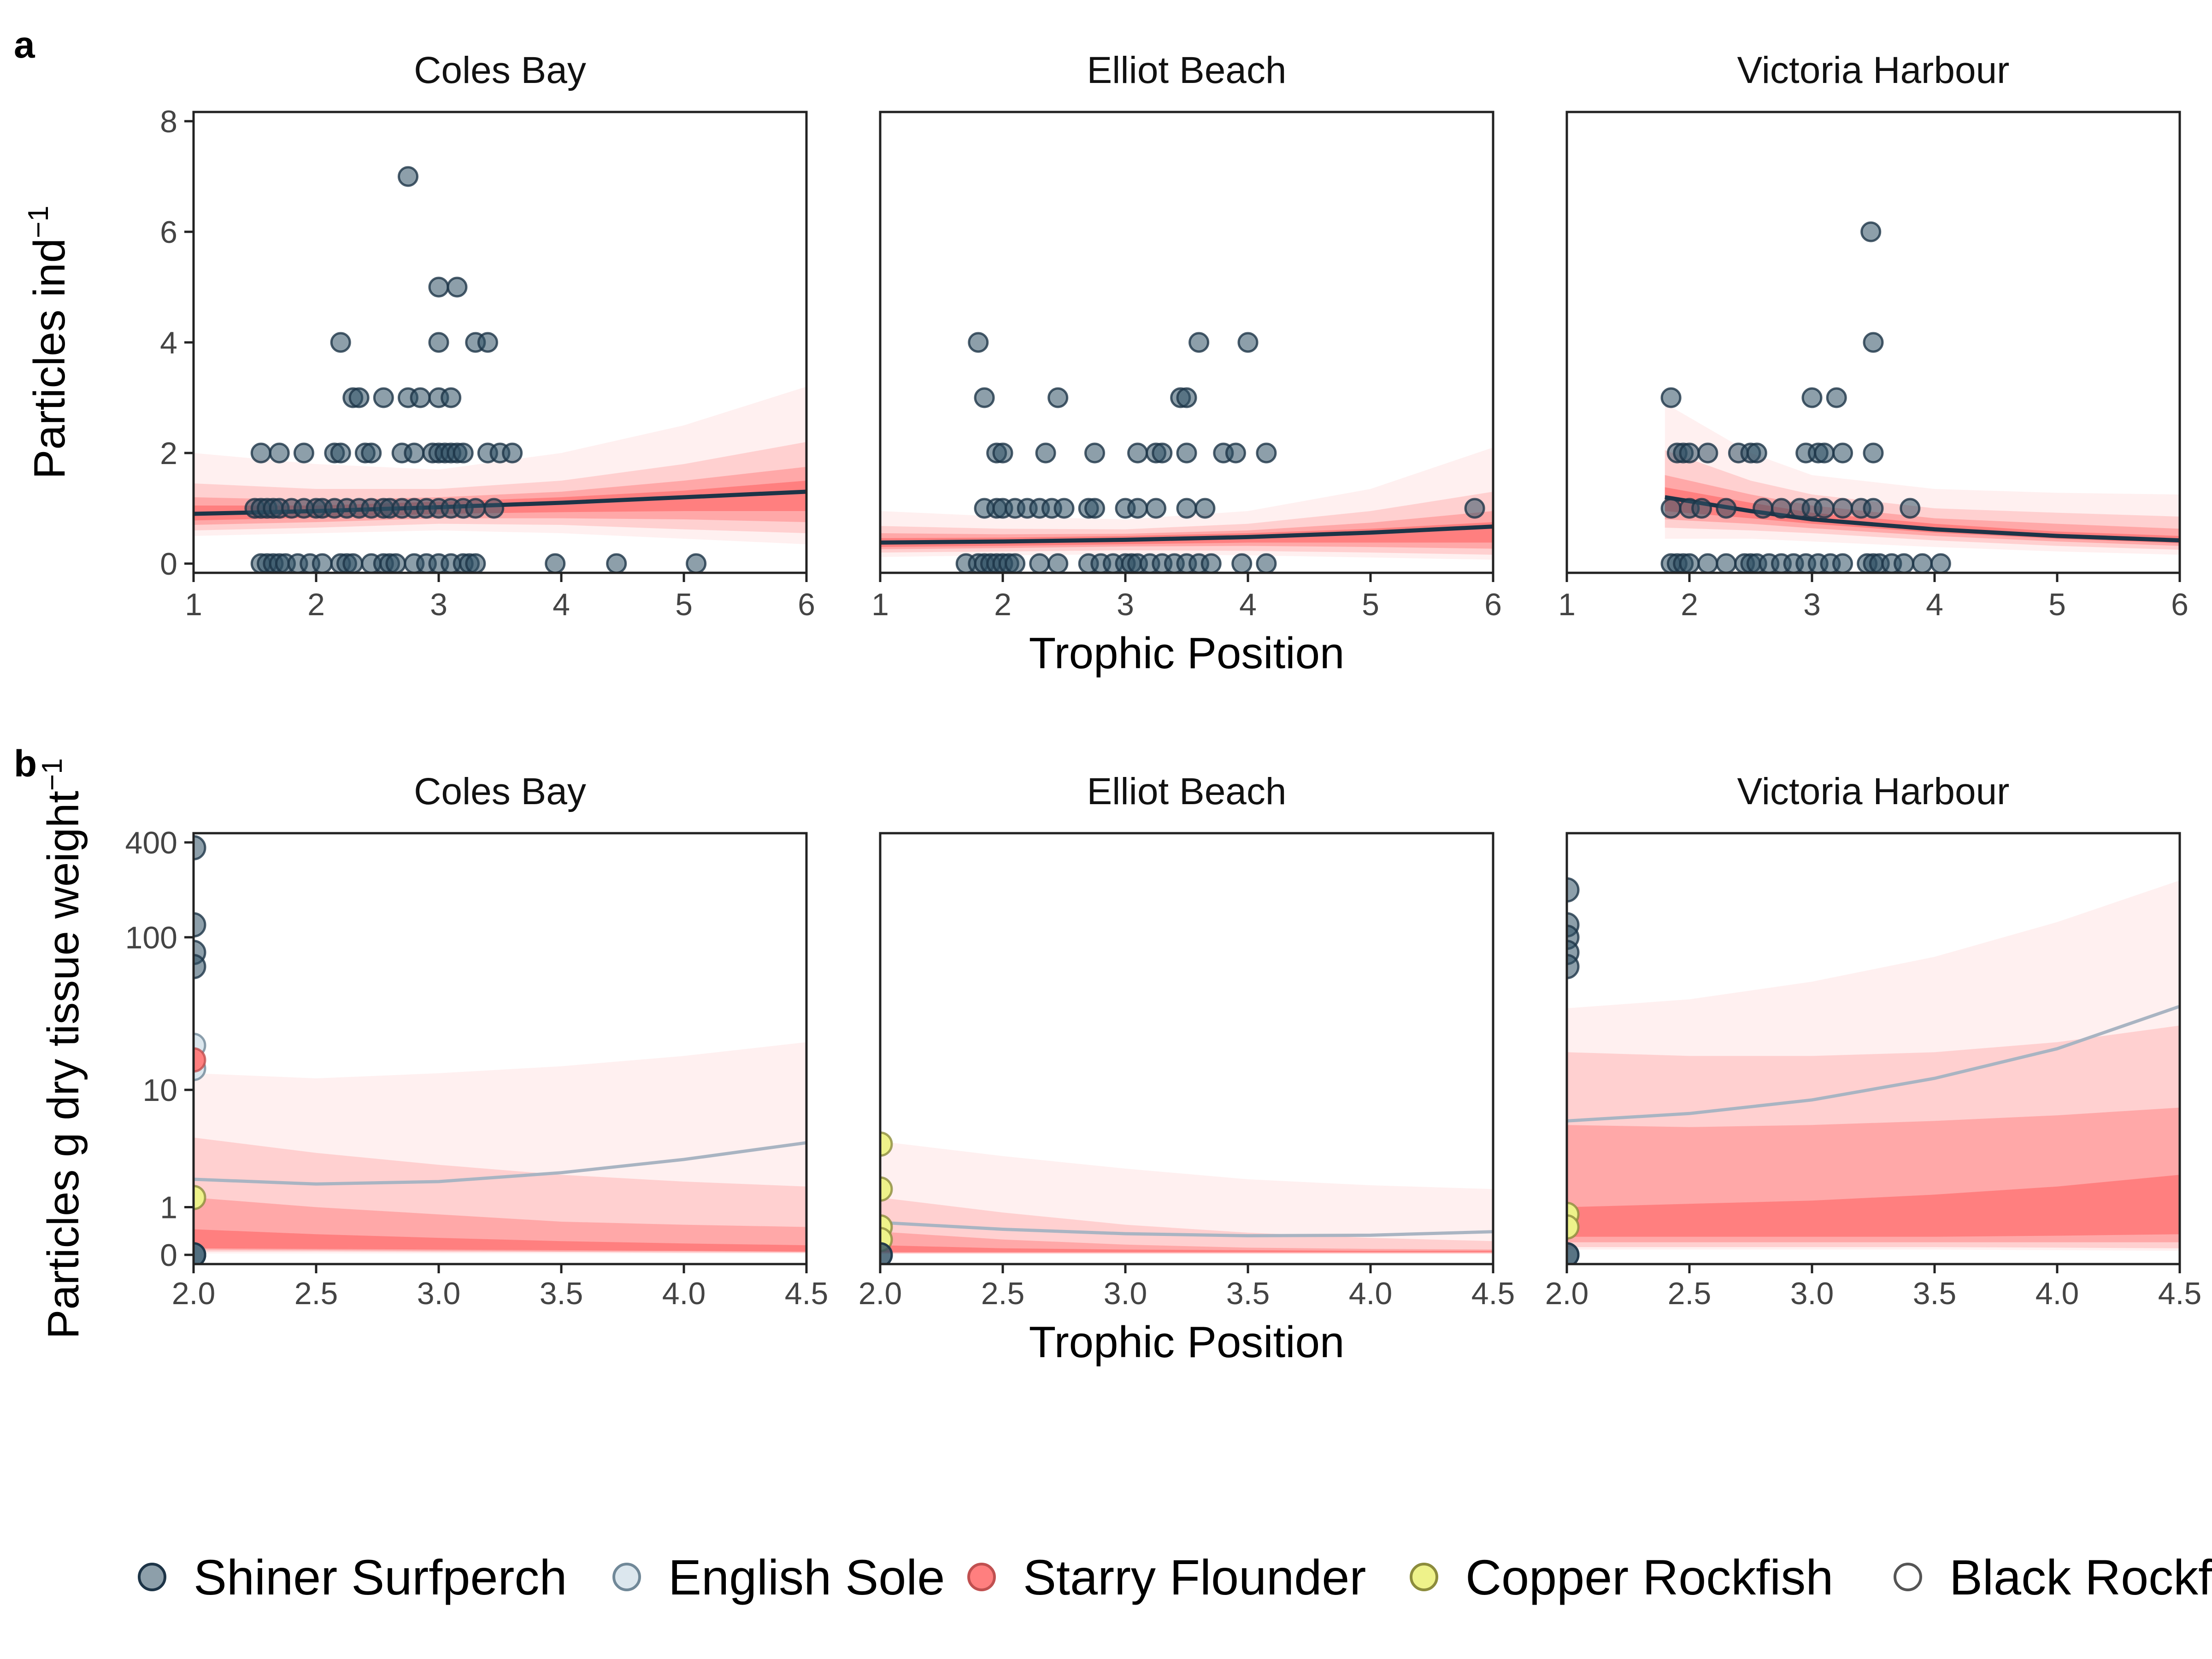 This screenshot has width=2212, height=1659. What do you see at coordinates (151, 937) in the screenshot?
I see `y-tick-label: 100` at bounding box center [151, 937].